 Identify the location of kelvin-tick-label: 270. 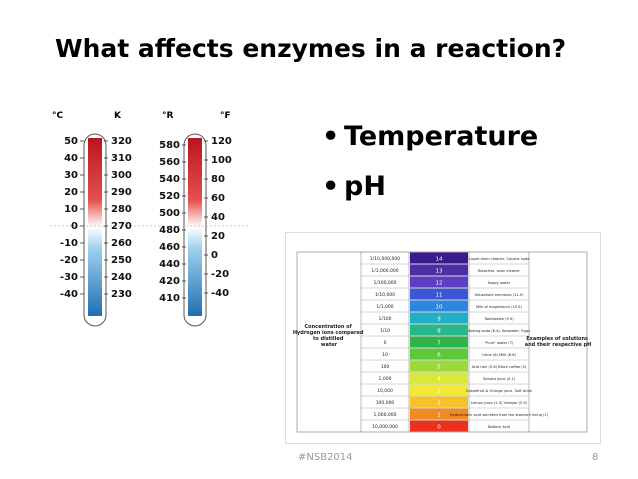
(121, 226).